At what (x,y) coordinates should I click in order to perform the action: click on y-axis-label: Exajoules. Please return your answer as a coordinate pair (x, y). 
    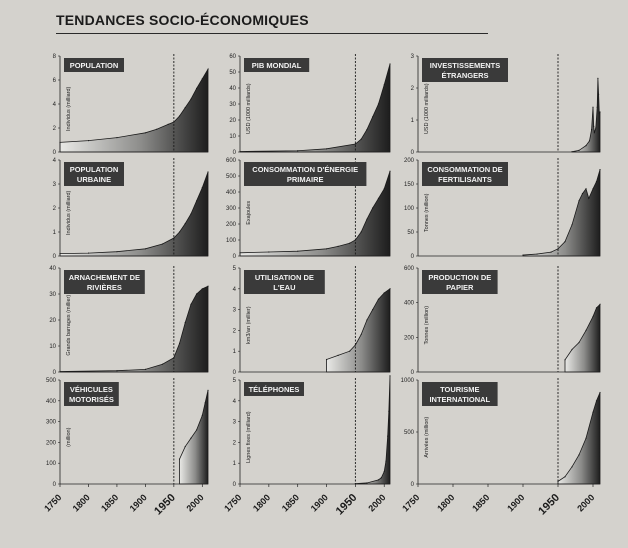
    Looking at the image, I should click on (249, 213).